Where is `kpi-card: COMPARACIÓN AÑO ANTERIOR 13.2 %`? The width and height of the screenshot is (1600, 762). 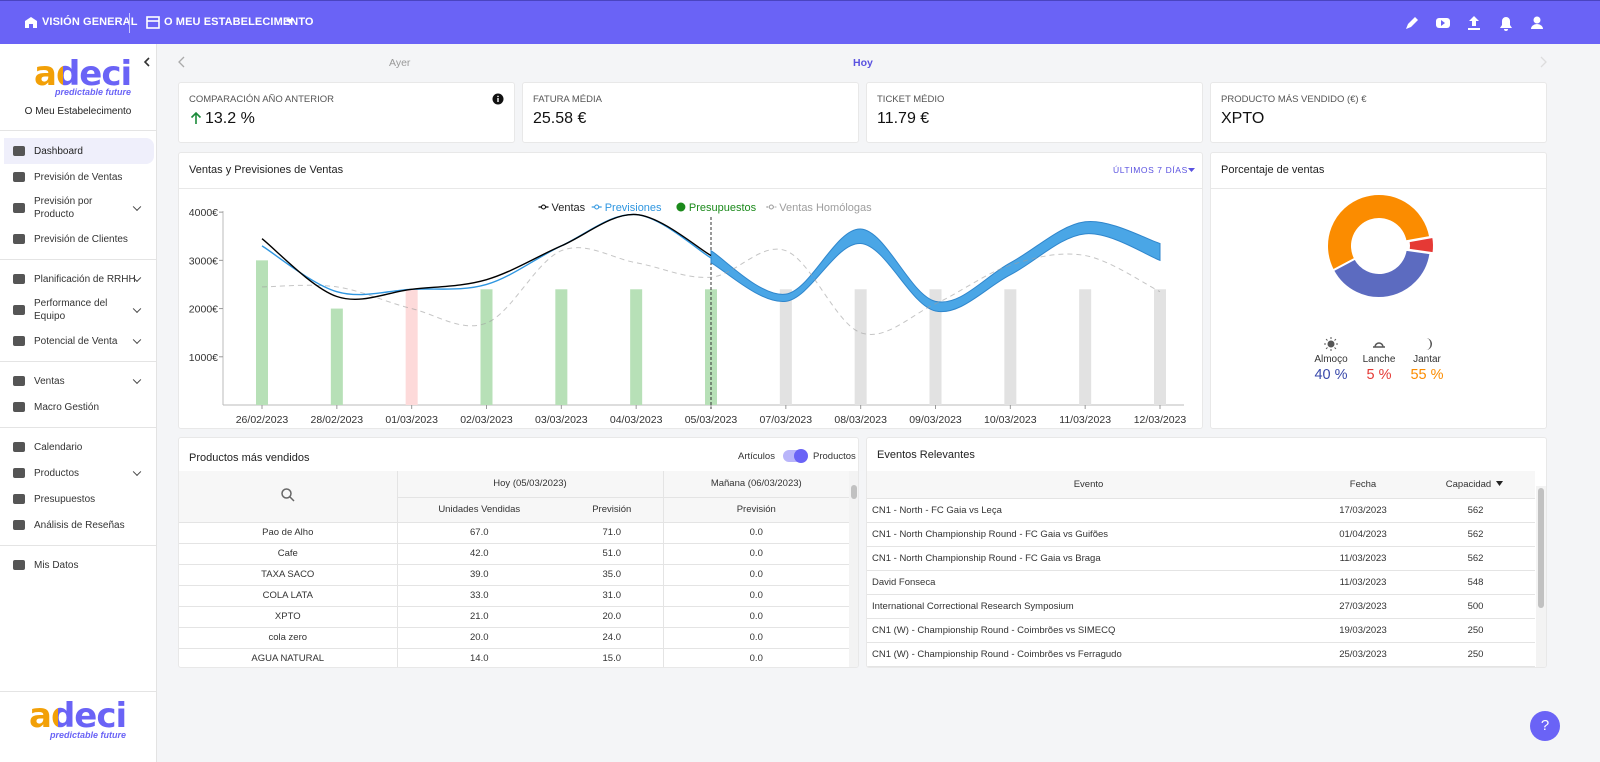
kpi-card: COMPARACIÓN AÑO ANTERIOR 13.2 % is located at coordinates (346, 112).